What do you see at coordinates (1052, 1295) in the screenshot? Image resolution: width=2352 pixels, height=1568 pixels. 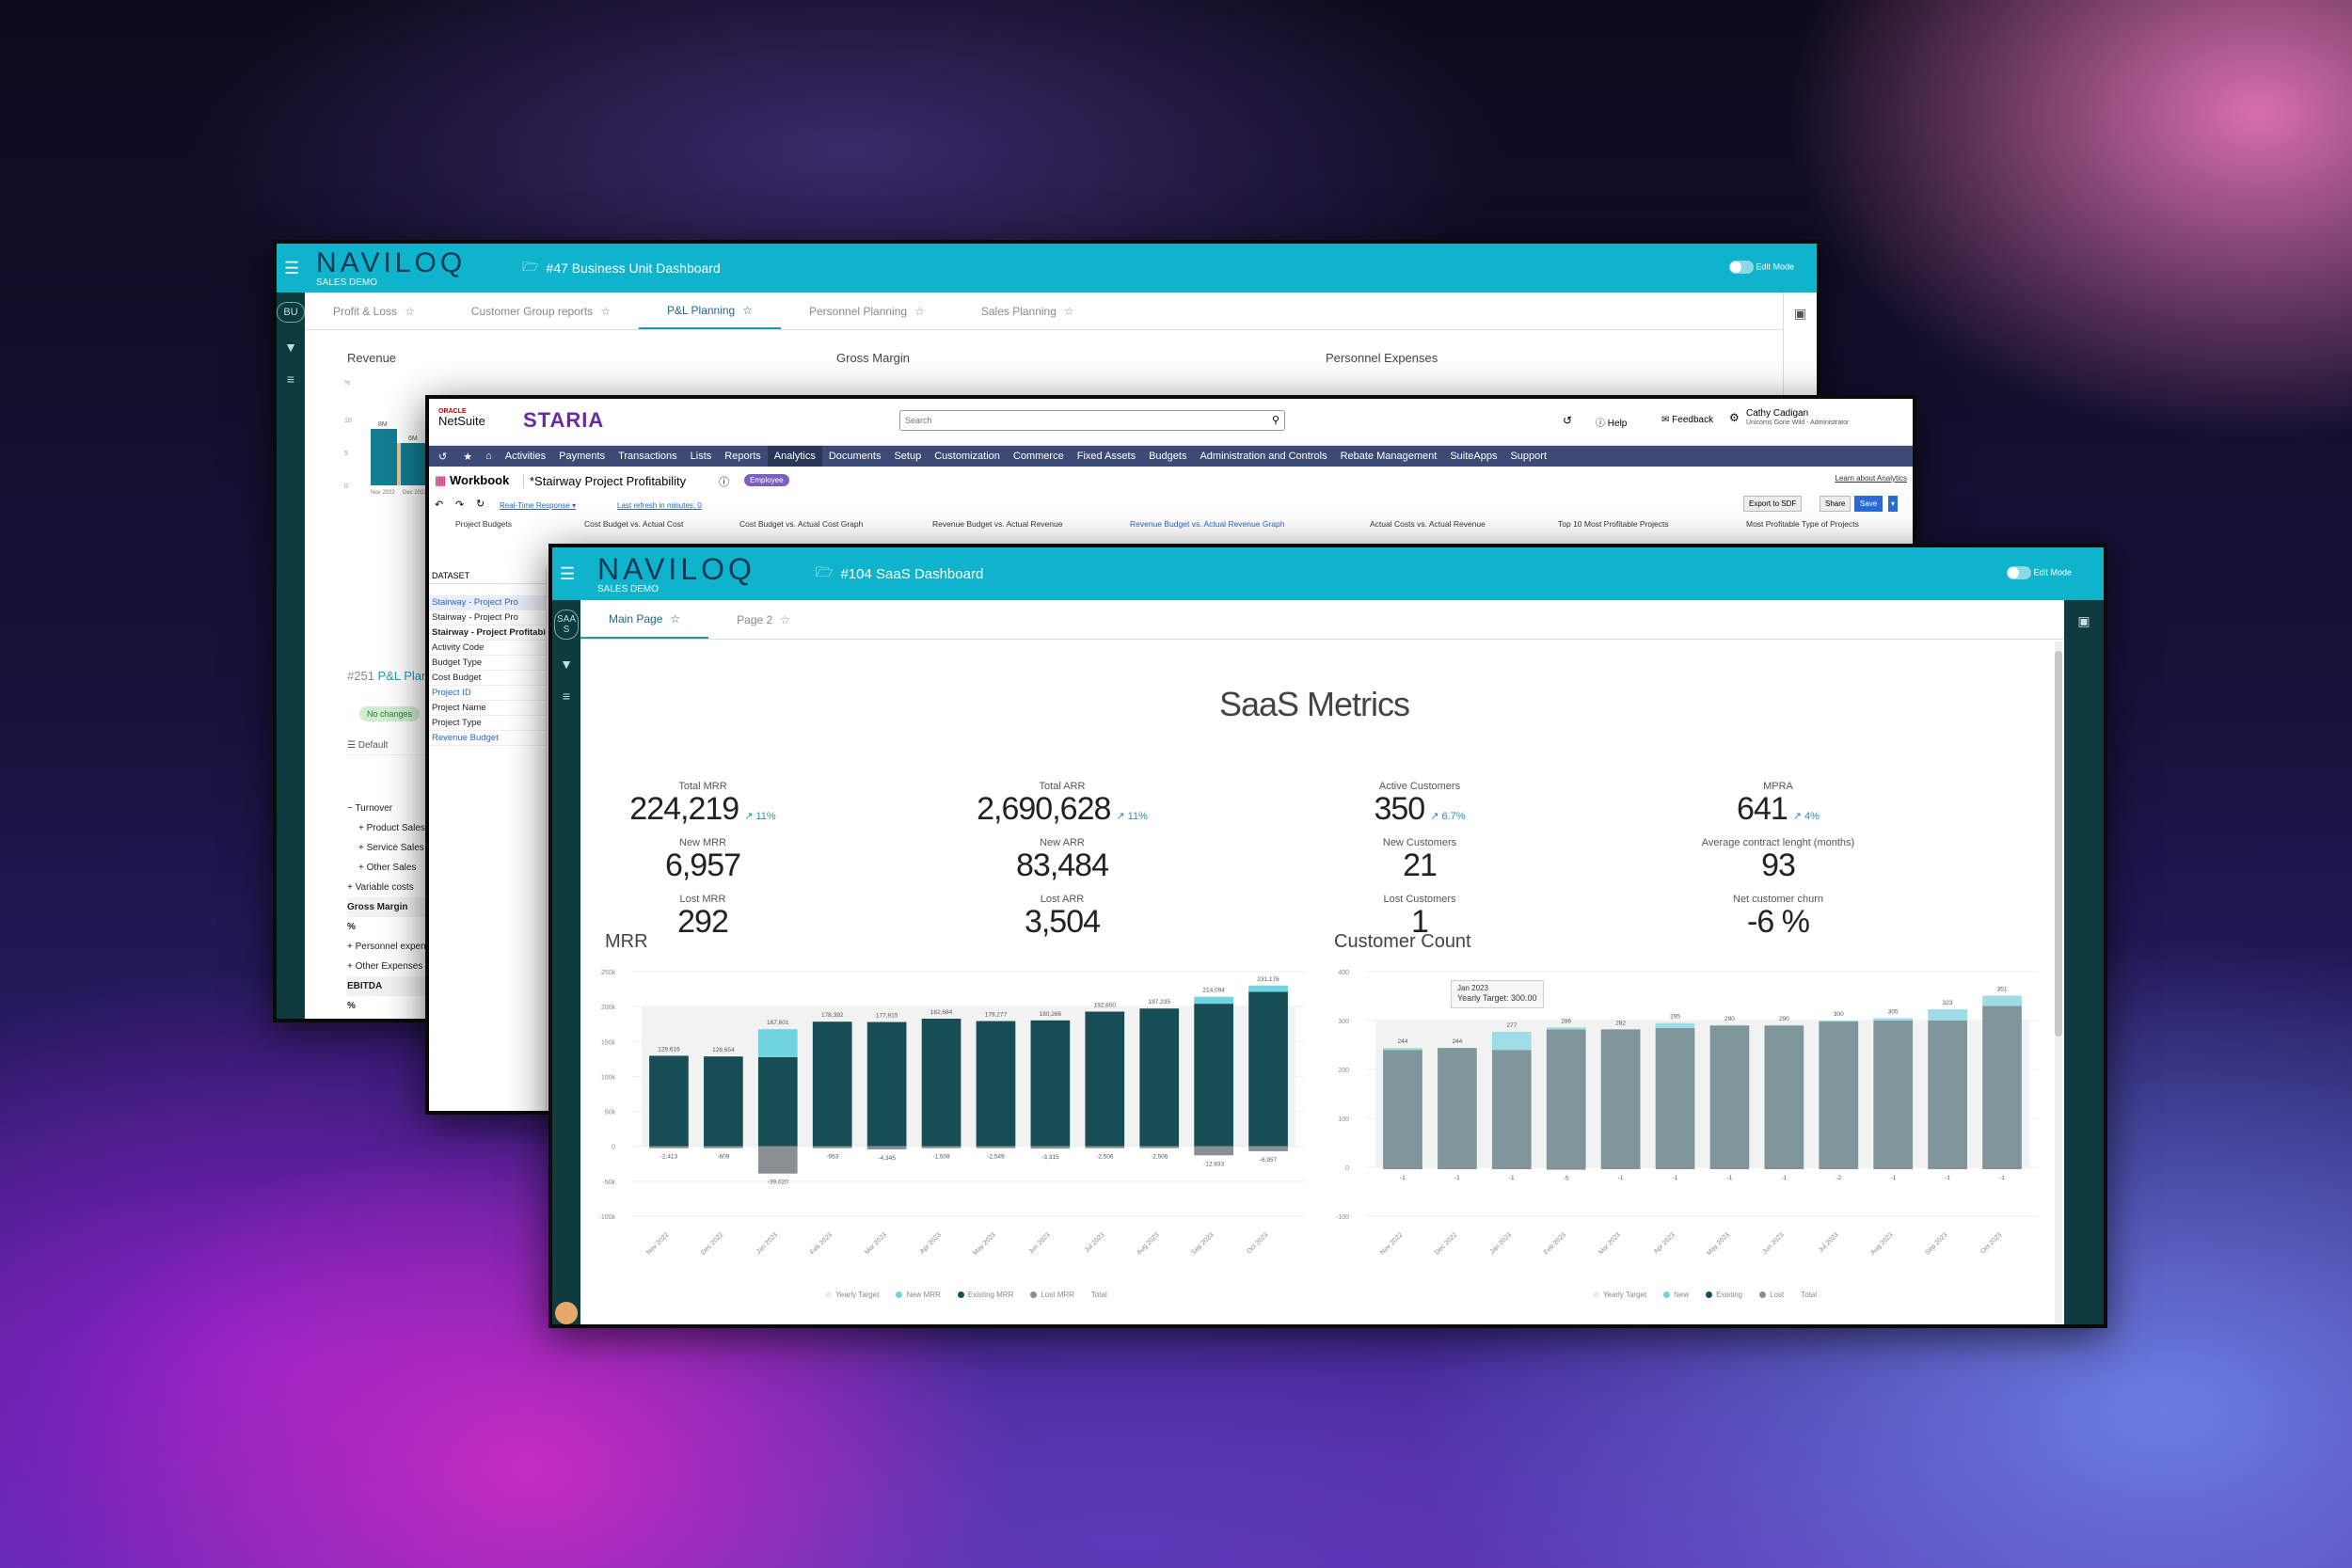 I see `legend-item: Lost MRR` at bounding box center [1052, 1295].